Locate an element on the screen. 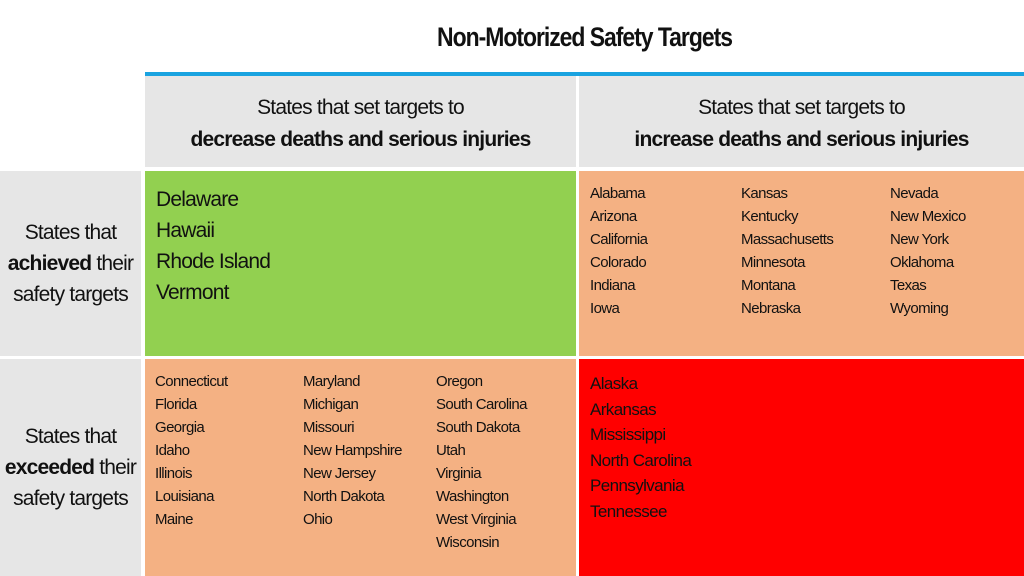  state-item: Ohio is located at coordinates (318, 519).